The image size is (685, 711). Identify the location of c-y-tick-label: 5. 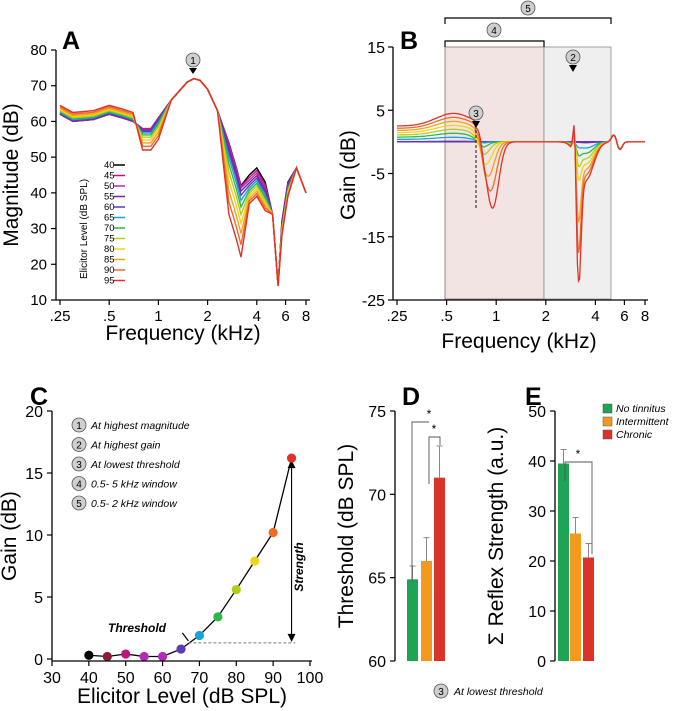
(38, 598).